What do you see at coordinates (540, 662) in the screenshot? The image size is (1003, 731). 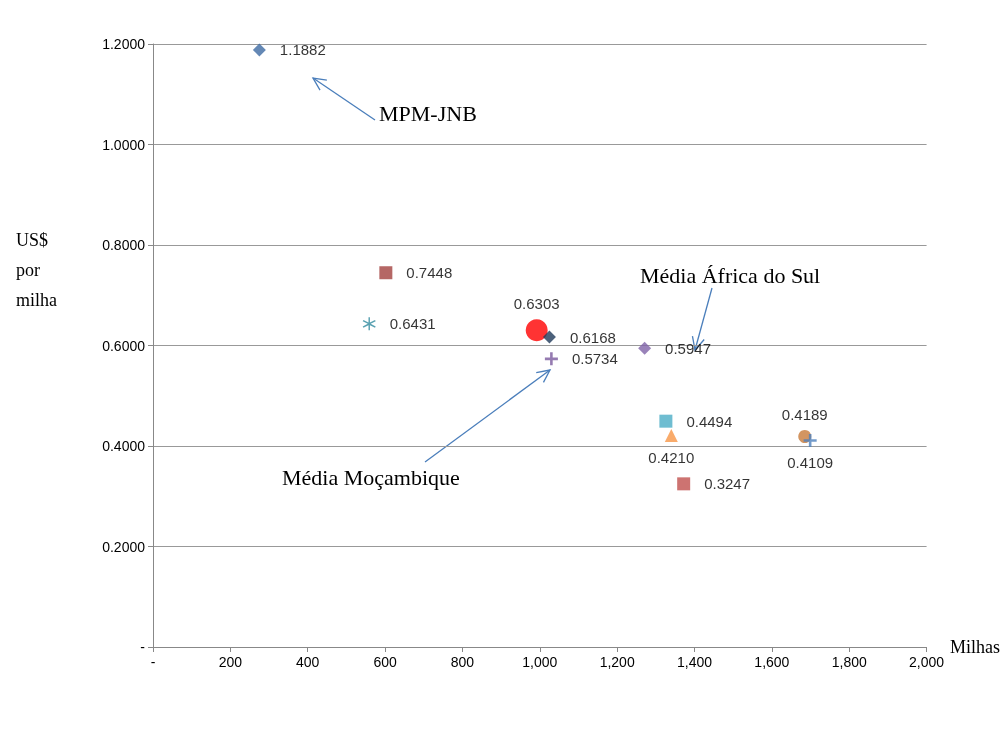 I see `x-tick-label: 1,000` at bounding box center [540, 662].